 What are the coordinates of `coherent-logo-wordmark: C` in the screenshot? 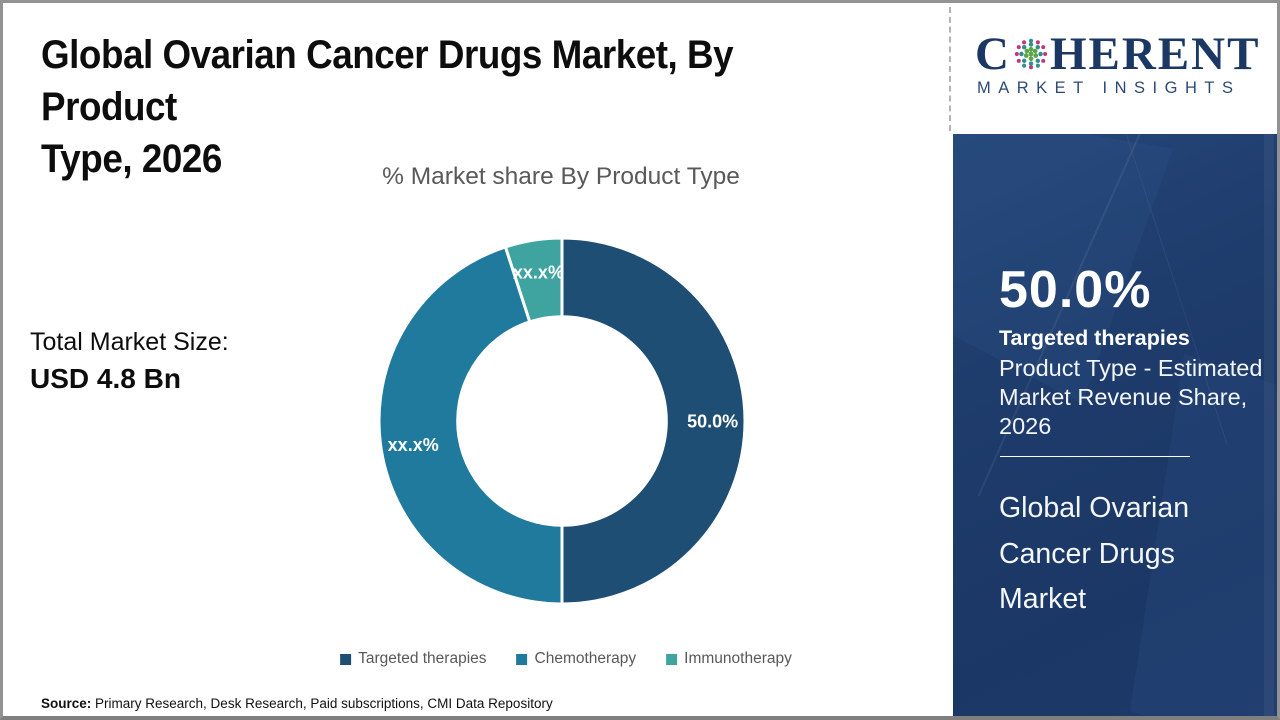 It's located at (1117, 54).